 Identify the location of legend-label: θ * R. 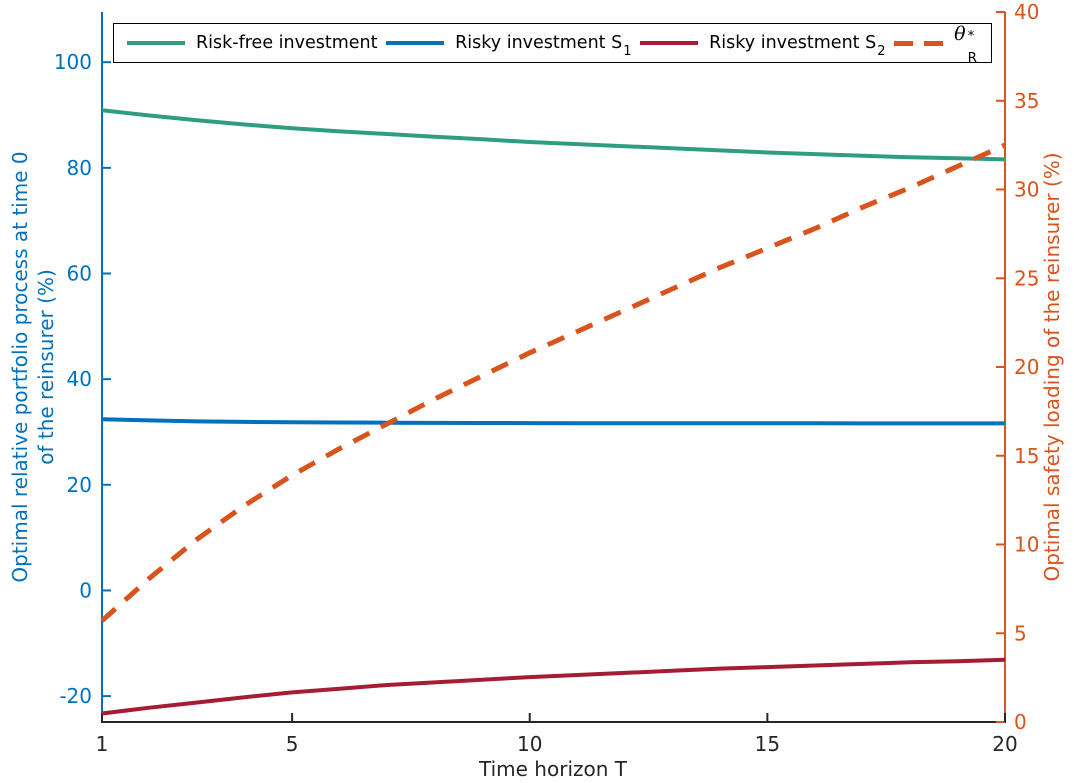
(965, 44).